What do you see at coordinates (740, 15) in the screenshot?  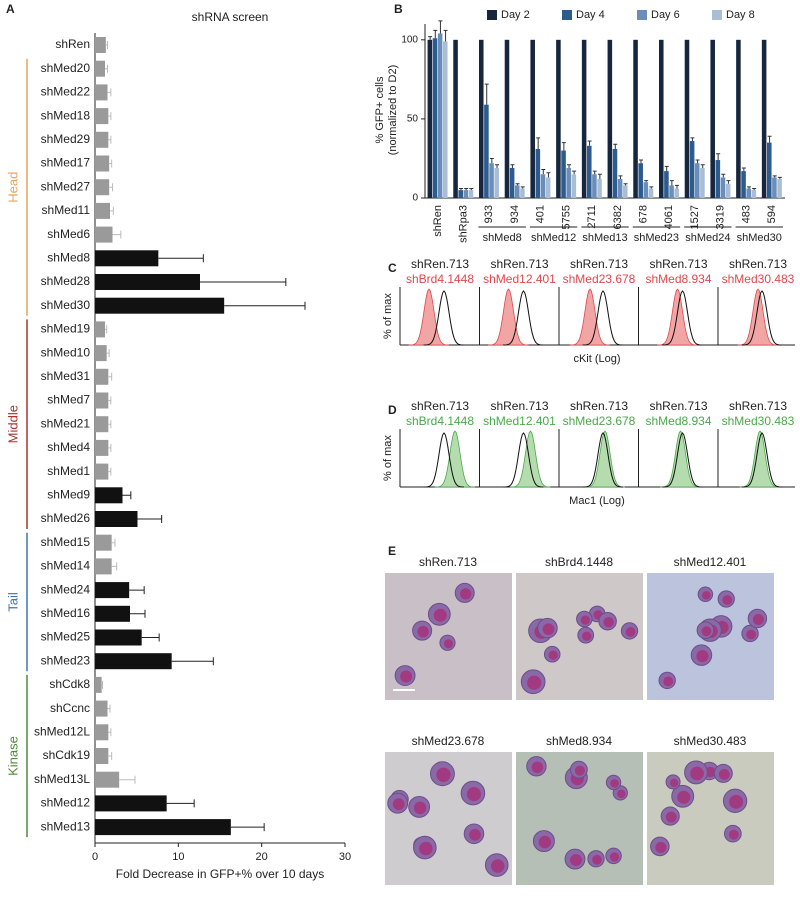 I see `legend-label: Day 8` at bounding box center [740, 15].